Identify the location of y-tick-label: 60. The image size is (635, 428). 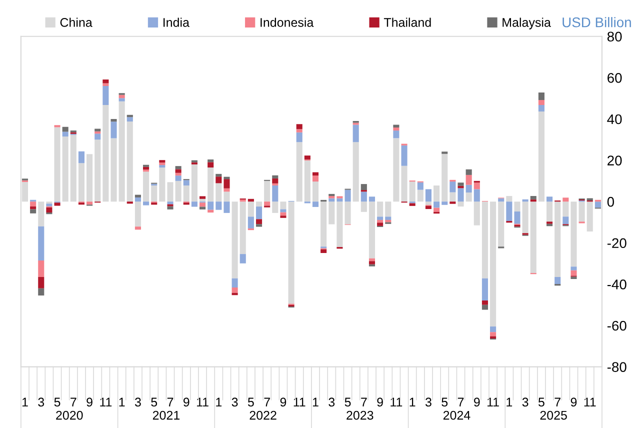
(615, 78).